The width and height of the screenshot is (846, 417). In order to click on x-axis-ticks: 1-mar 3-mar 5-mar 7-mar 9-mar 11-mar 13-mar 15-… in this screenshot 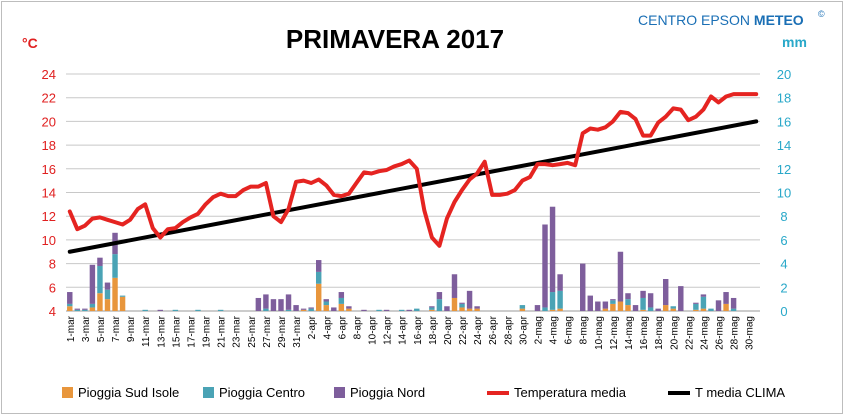, I will do `click(411, 332)`.